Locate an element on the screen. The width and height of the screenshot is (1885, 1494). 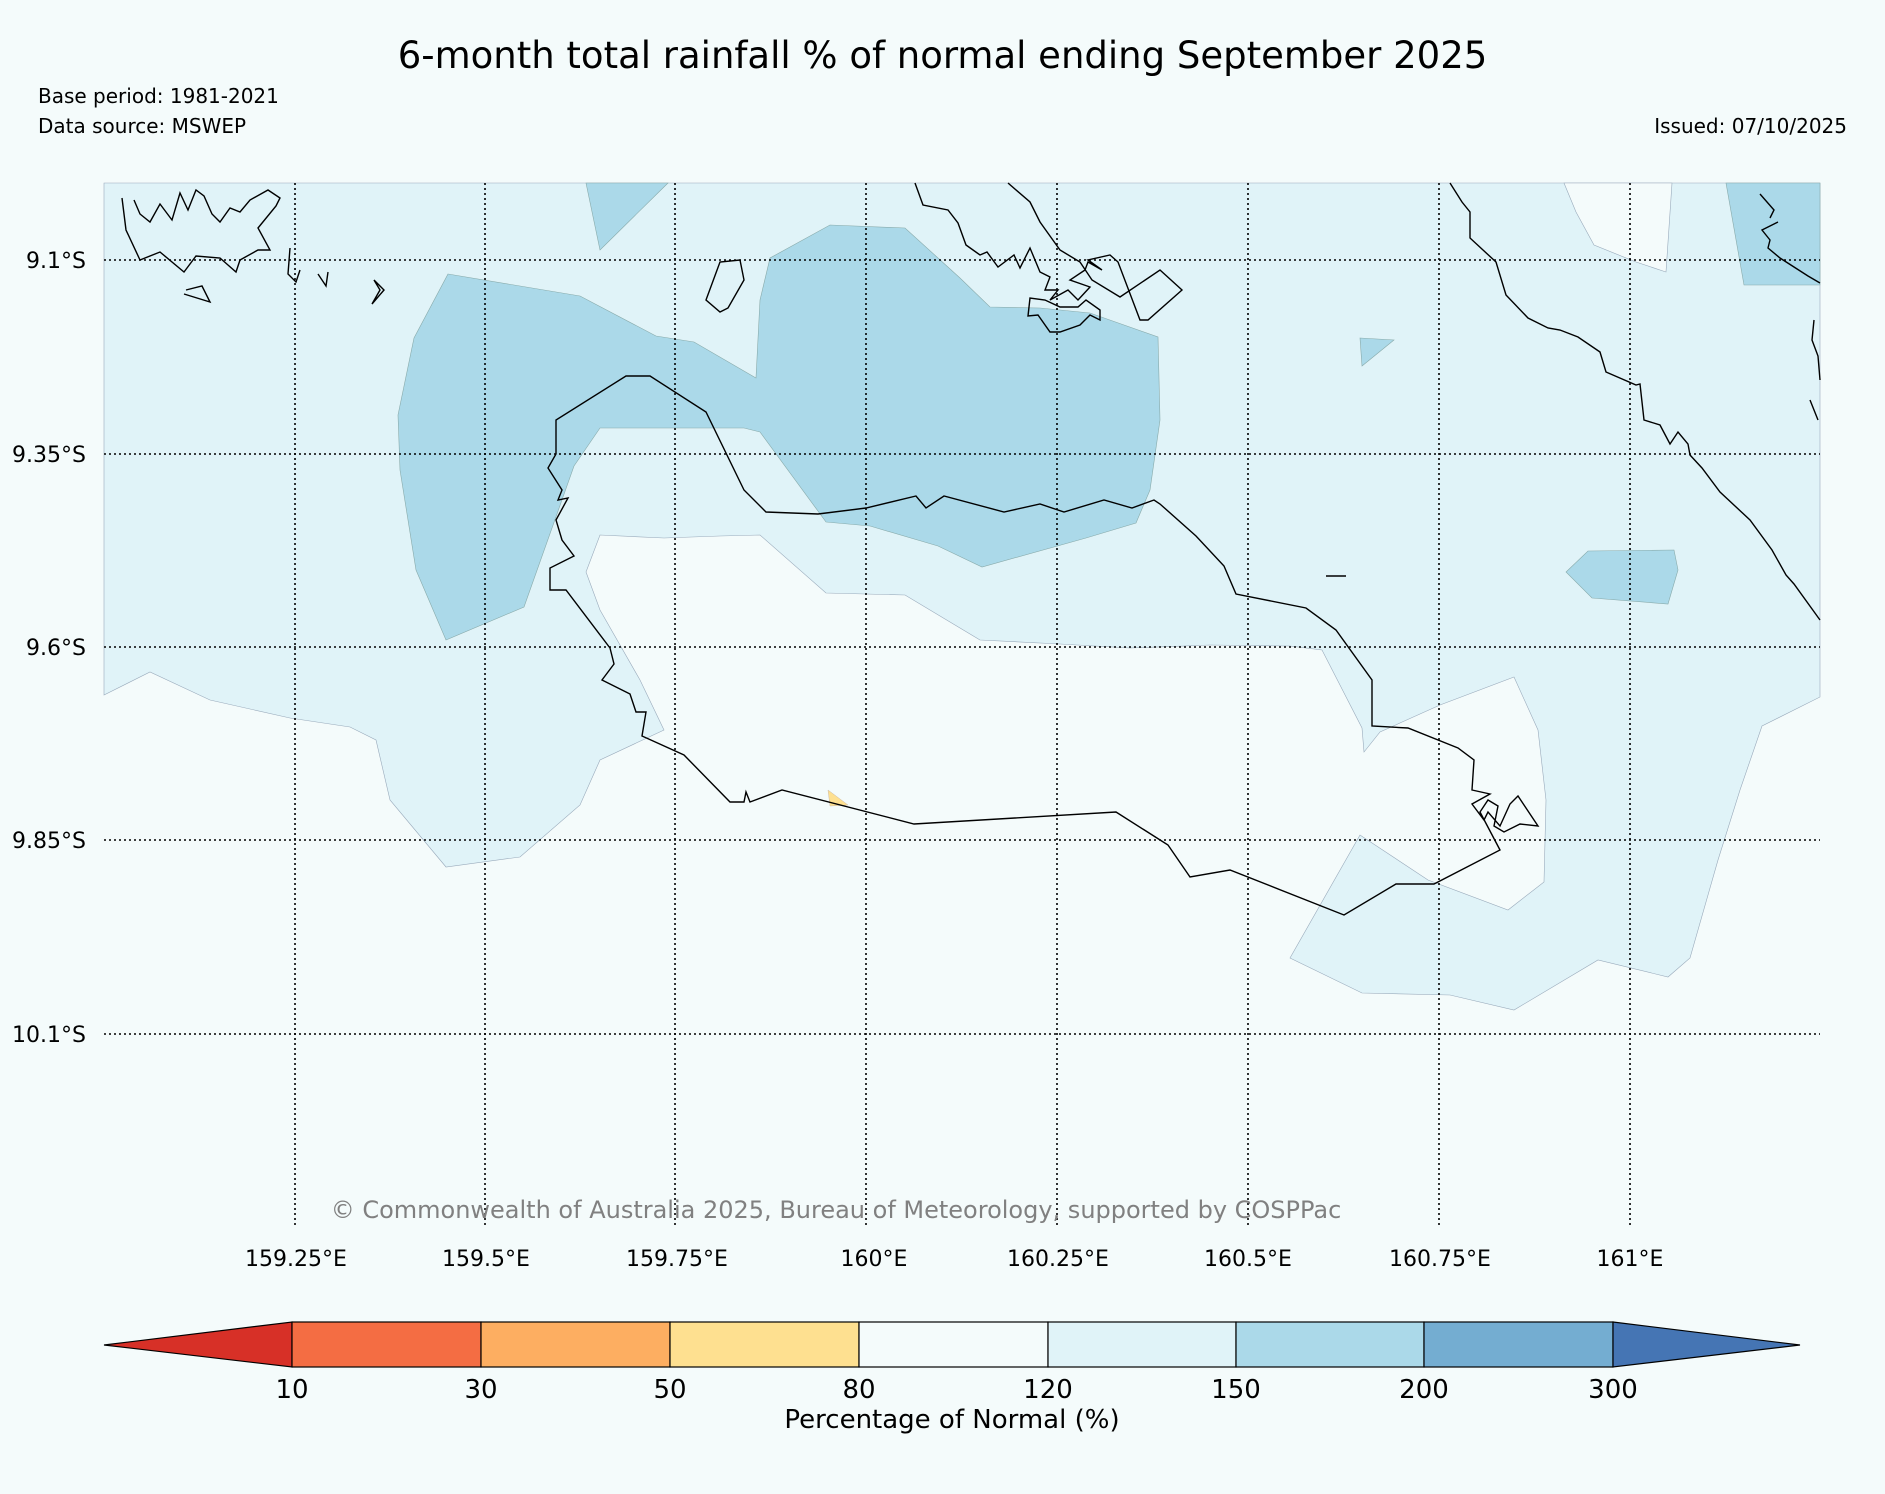
issued-date: Issued: 07/10/2025 is located at coordinates (1750, 126).